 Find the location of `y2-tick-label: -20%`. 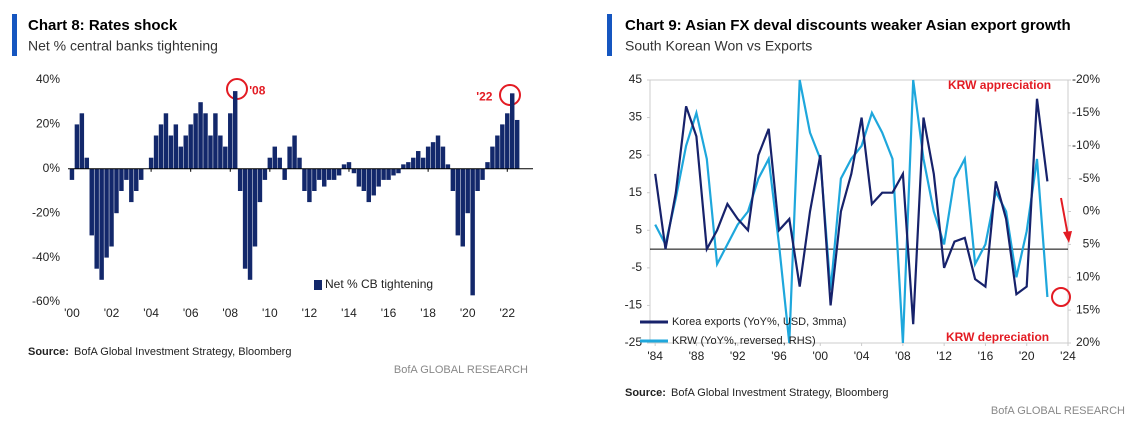

y2-tick-label: -20% is located at coordinates (1086, 79).